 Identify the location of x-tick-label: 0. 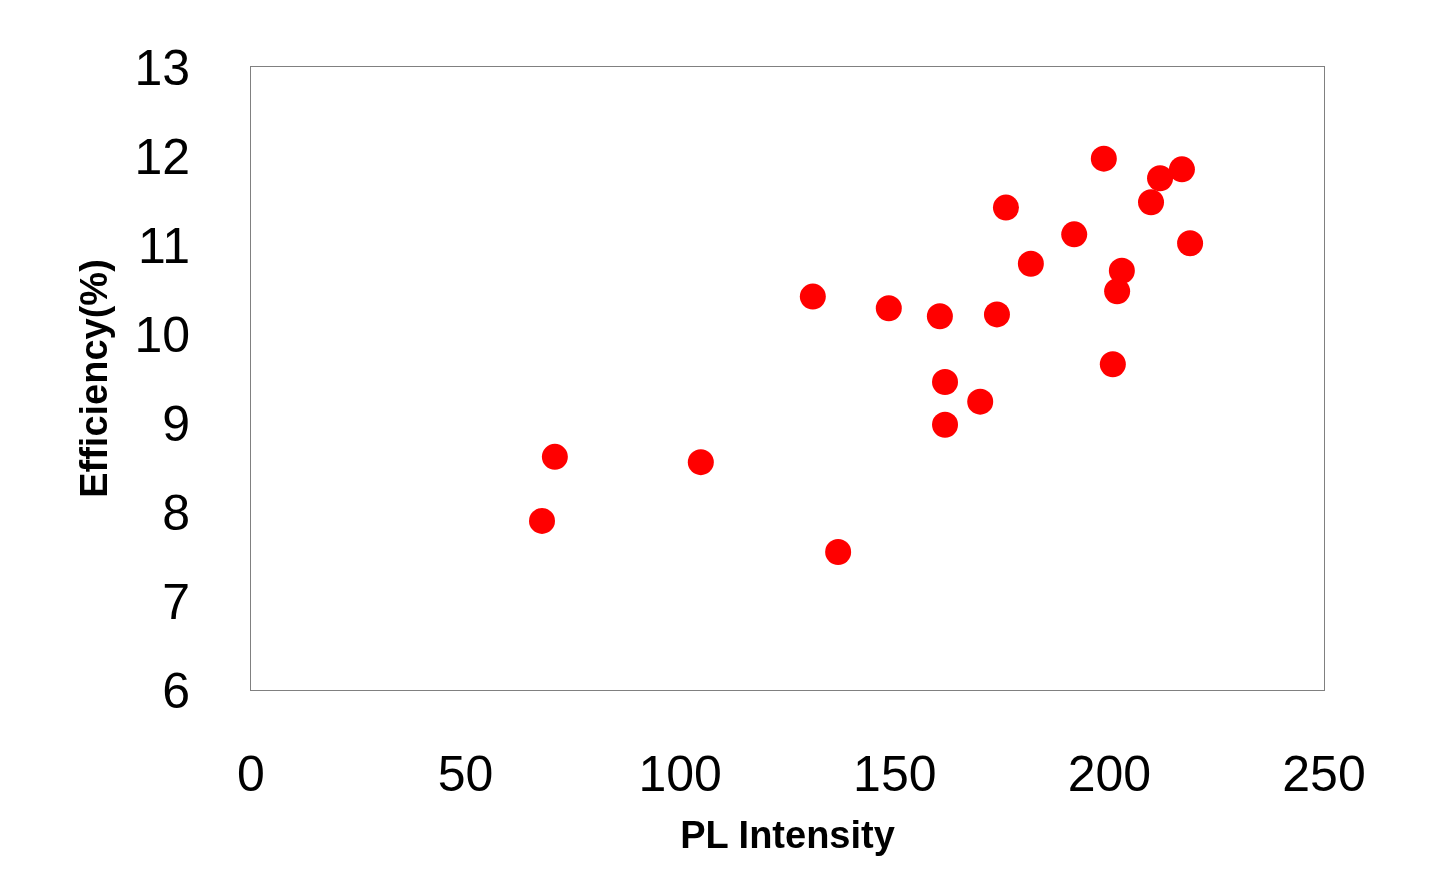
(251, 774).